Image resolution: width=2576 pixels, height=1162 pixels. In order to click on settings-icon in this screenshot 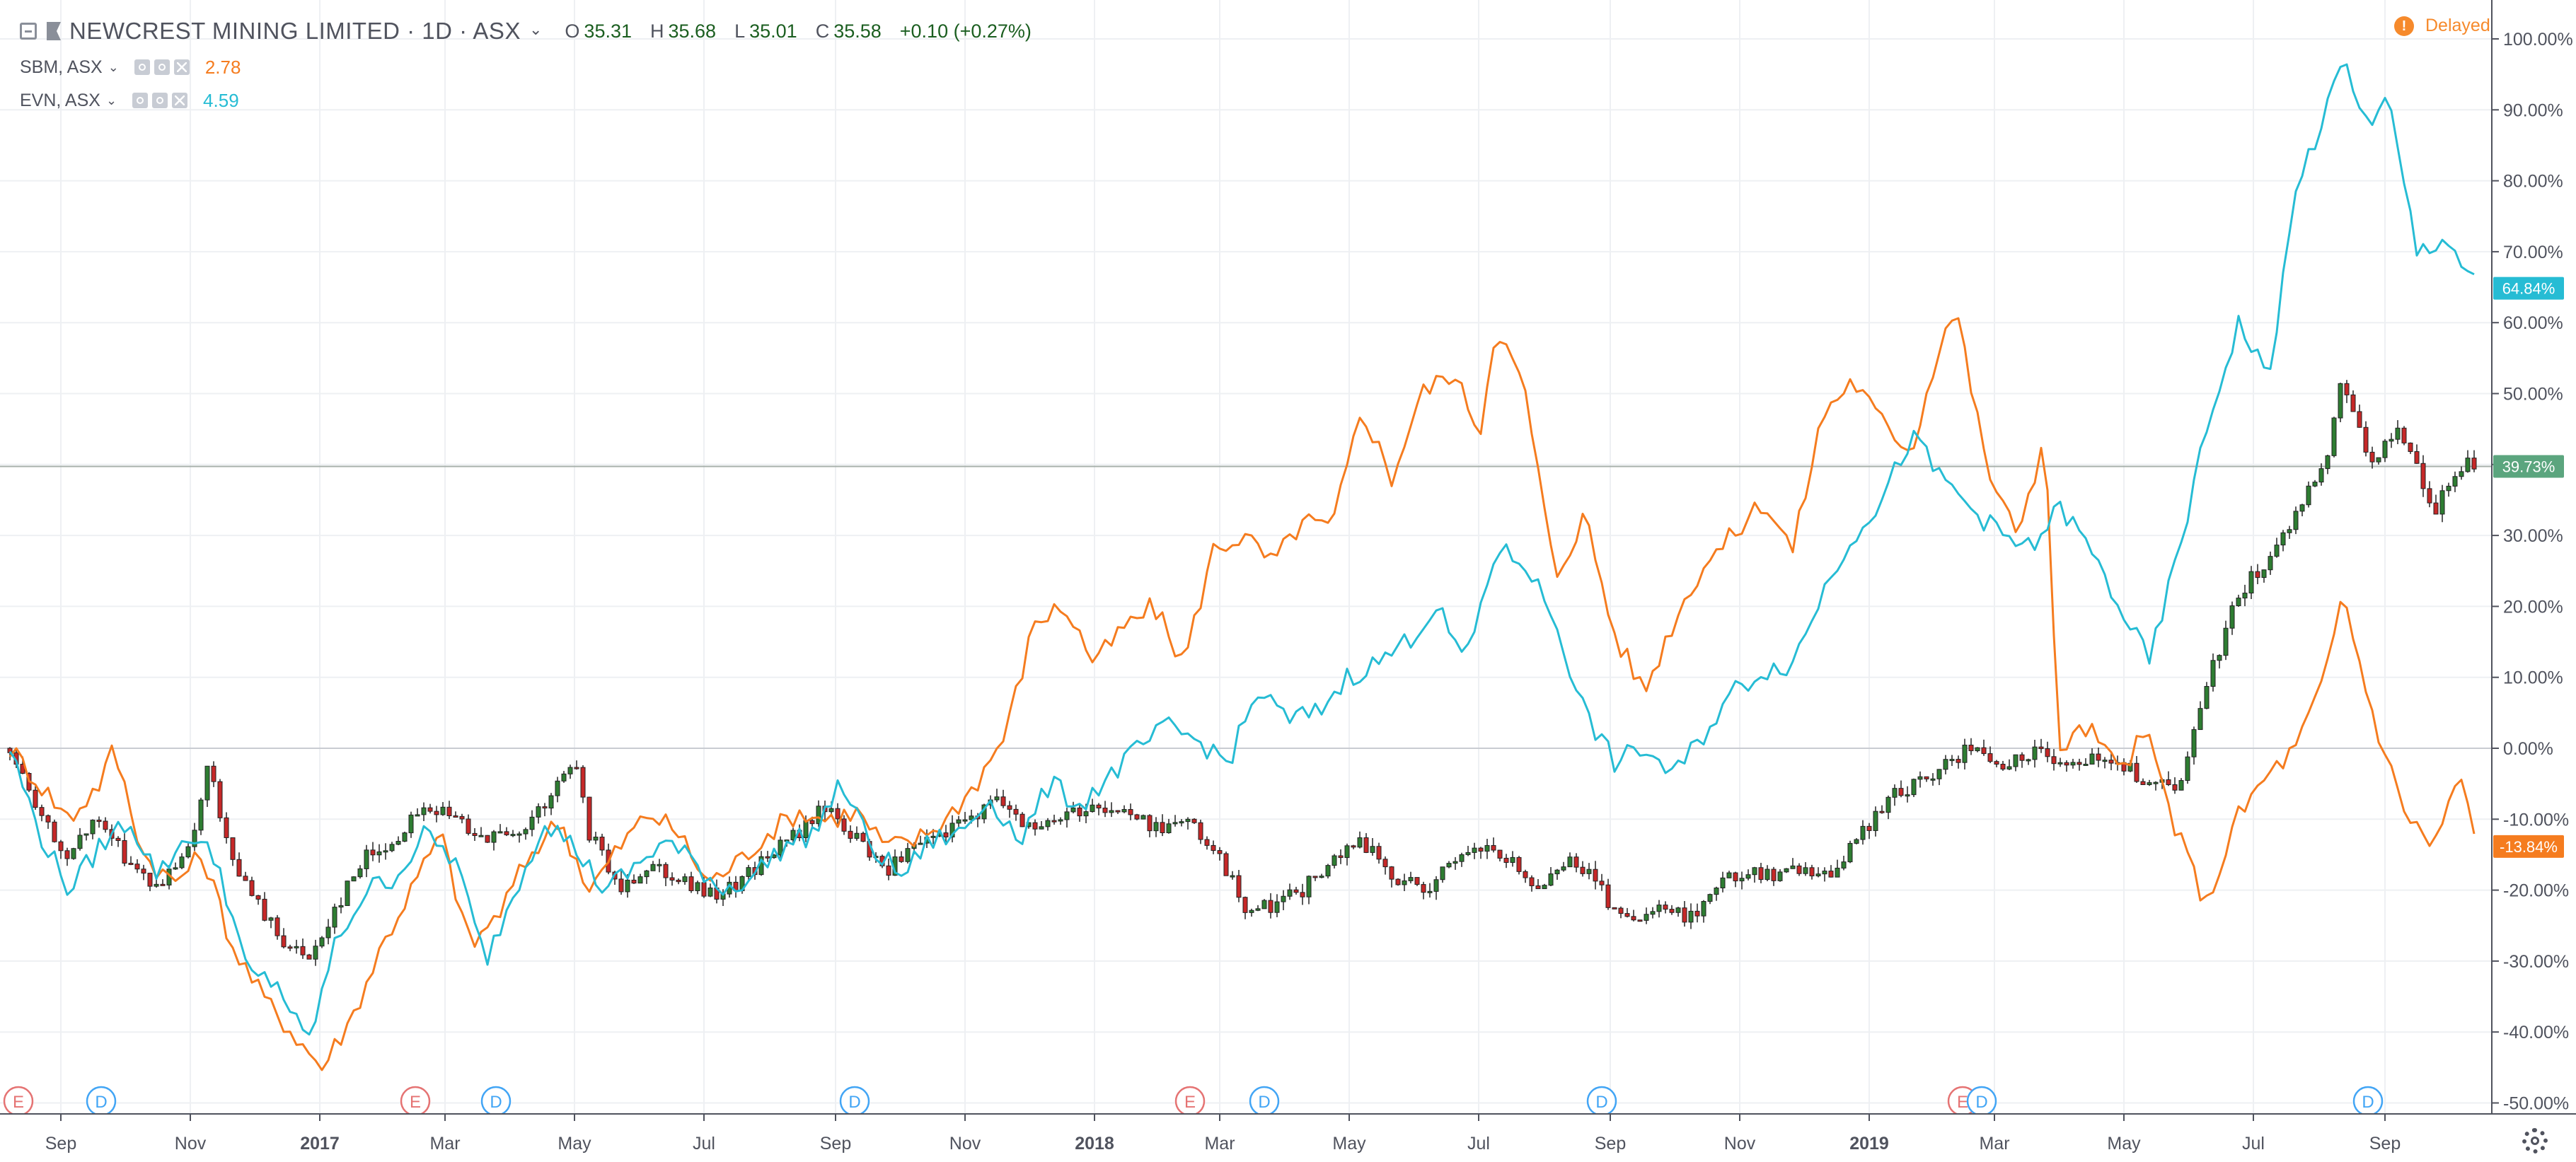, I will do `click(160, 100)`.